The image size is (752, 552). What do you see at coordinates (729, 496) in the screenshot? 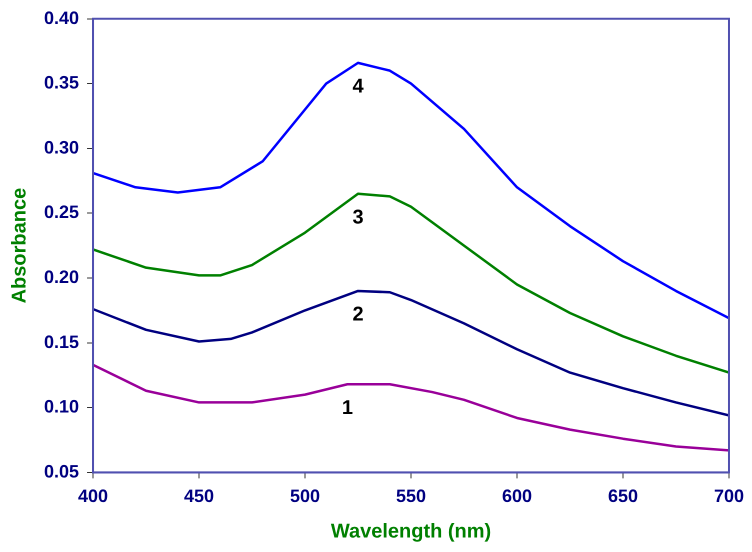
I see `x-tick-label: 700` at bounding box center [729, 496].